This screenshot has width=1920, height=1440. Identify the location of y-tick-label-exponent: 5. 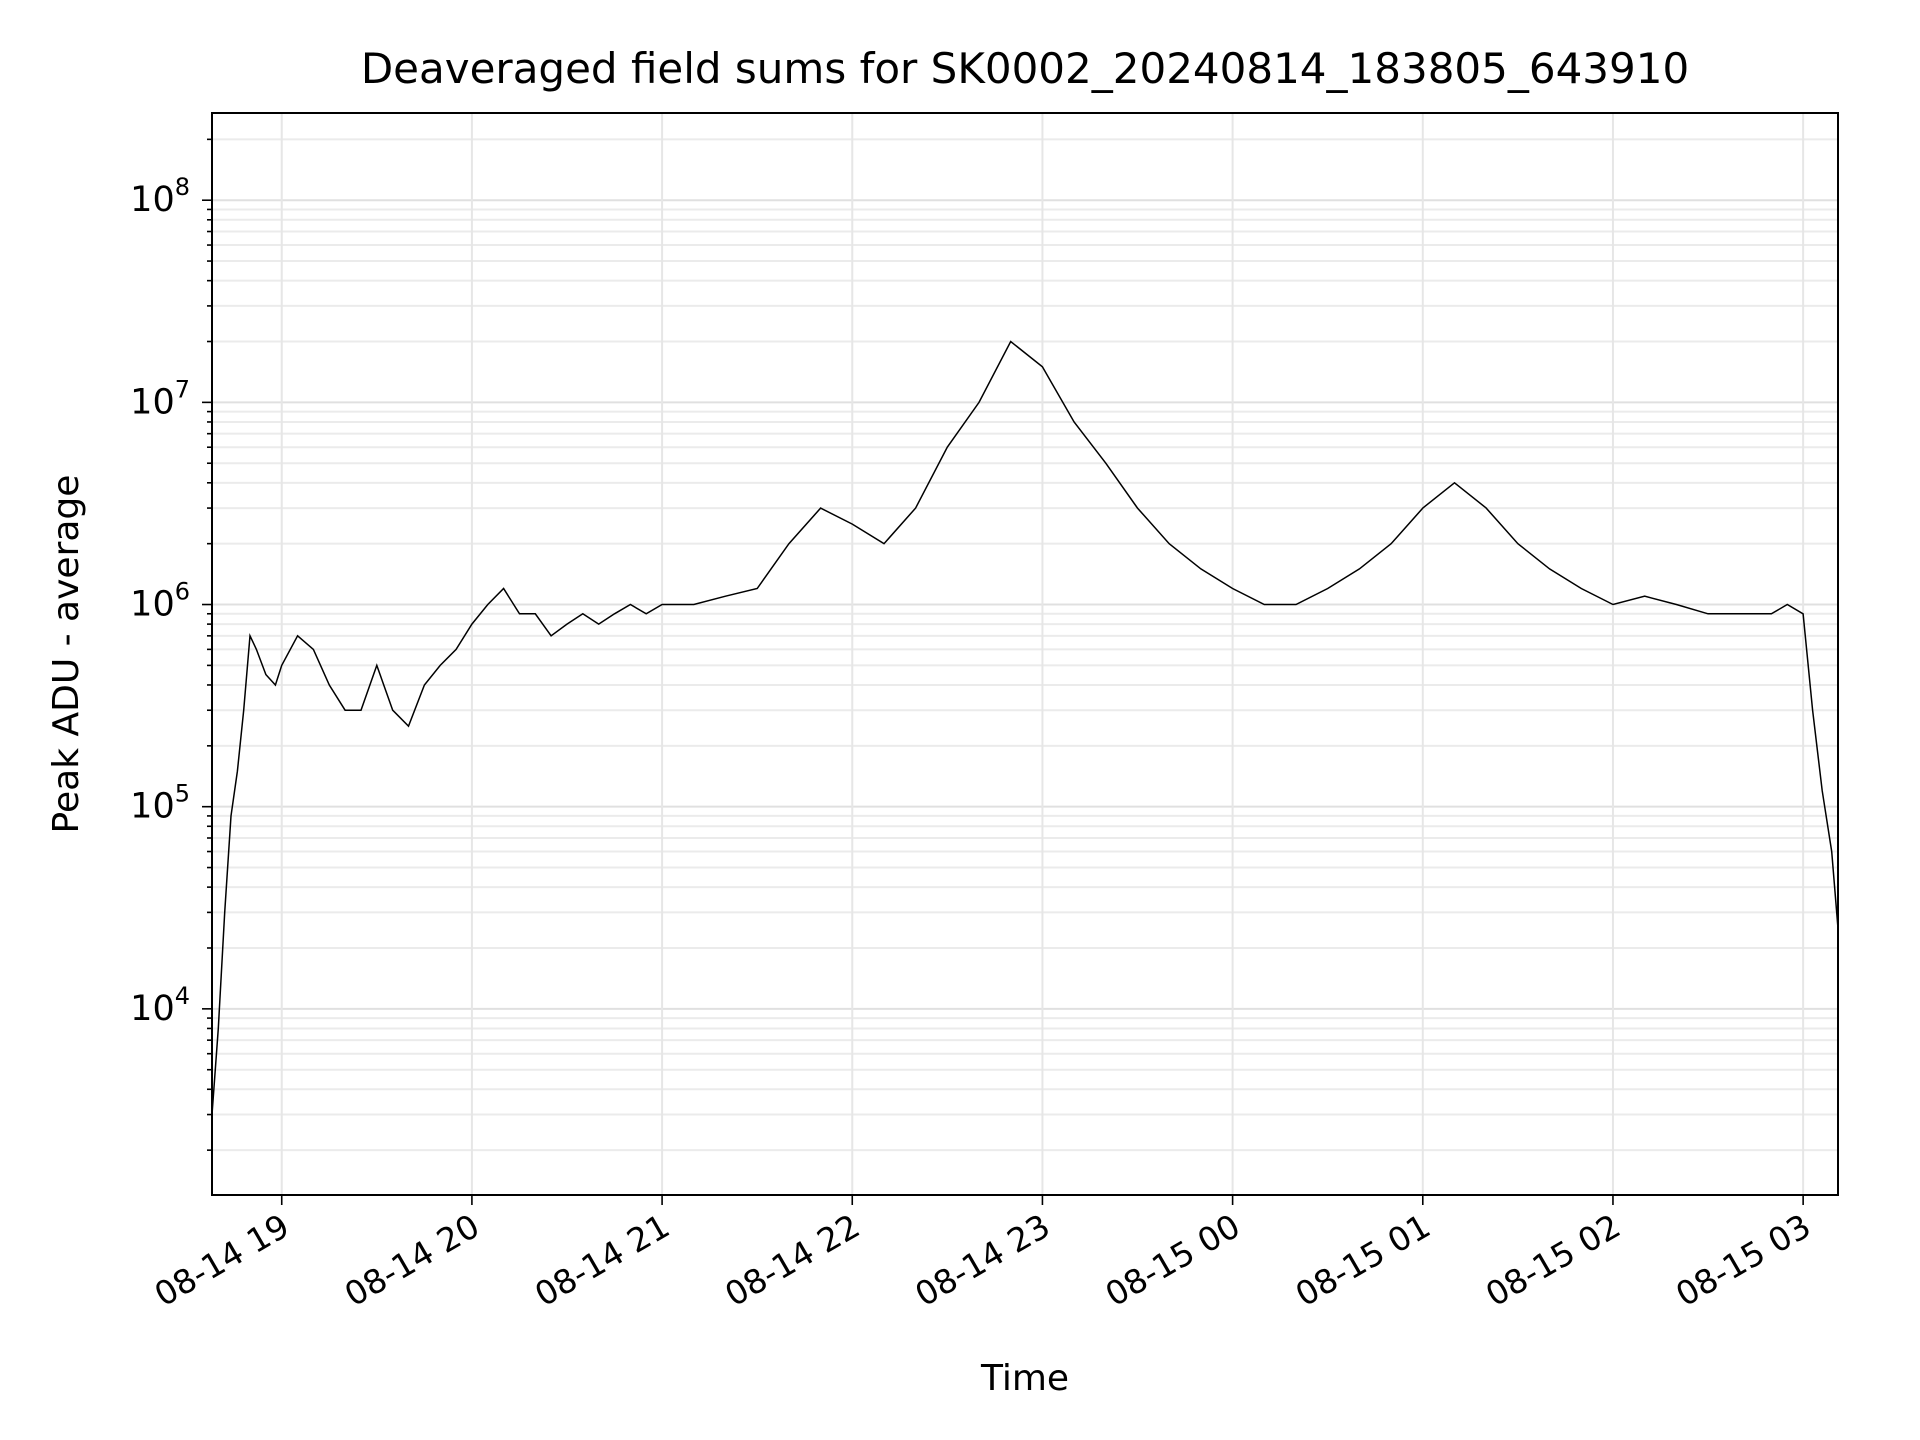
(182, 794).